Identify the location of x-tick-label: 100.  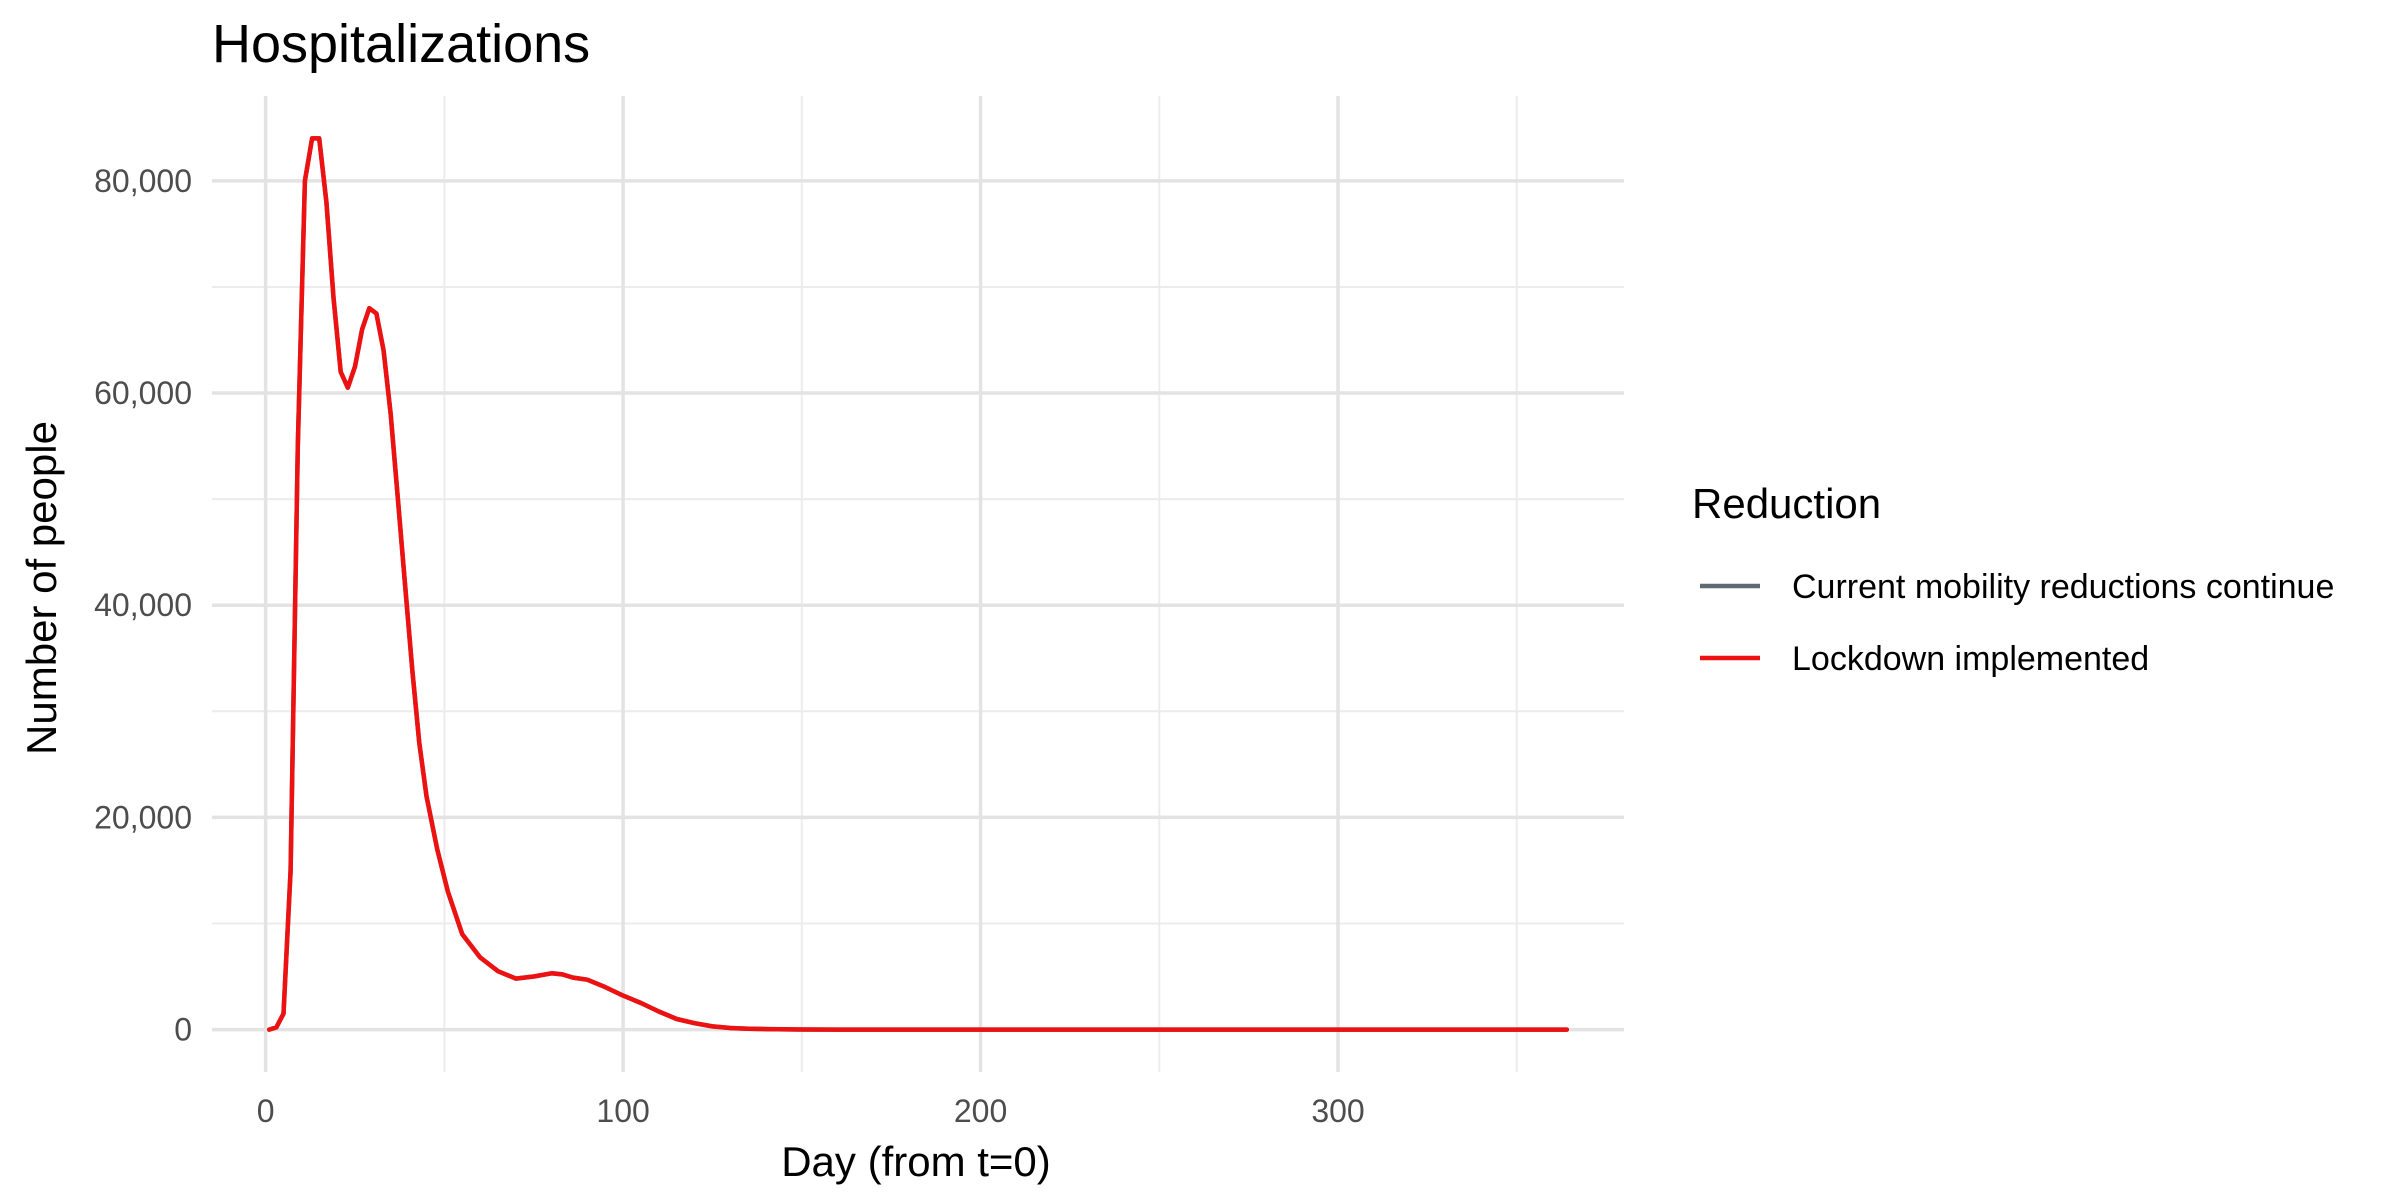
(622, 1111).